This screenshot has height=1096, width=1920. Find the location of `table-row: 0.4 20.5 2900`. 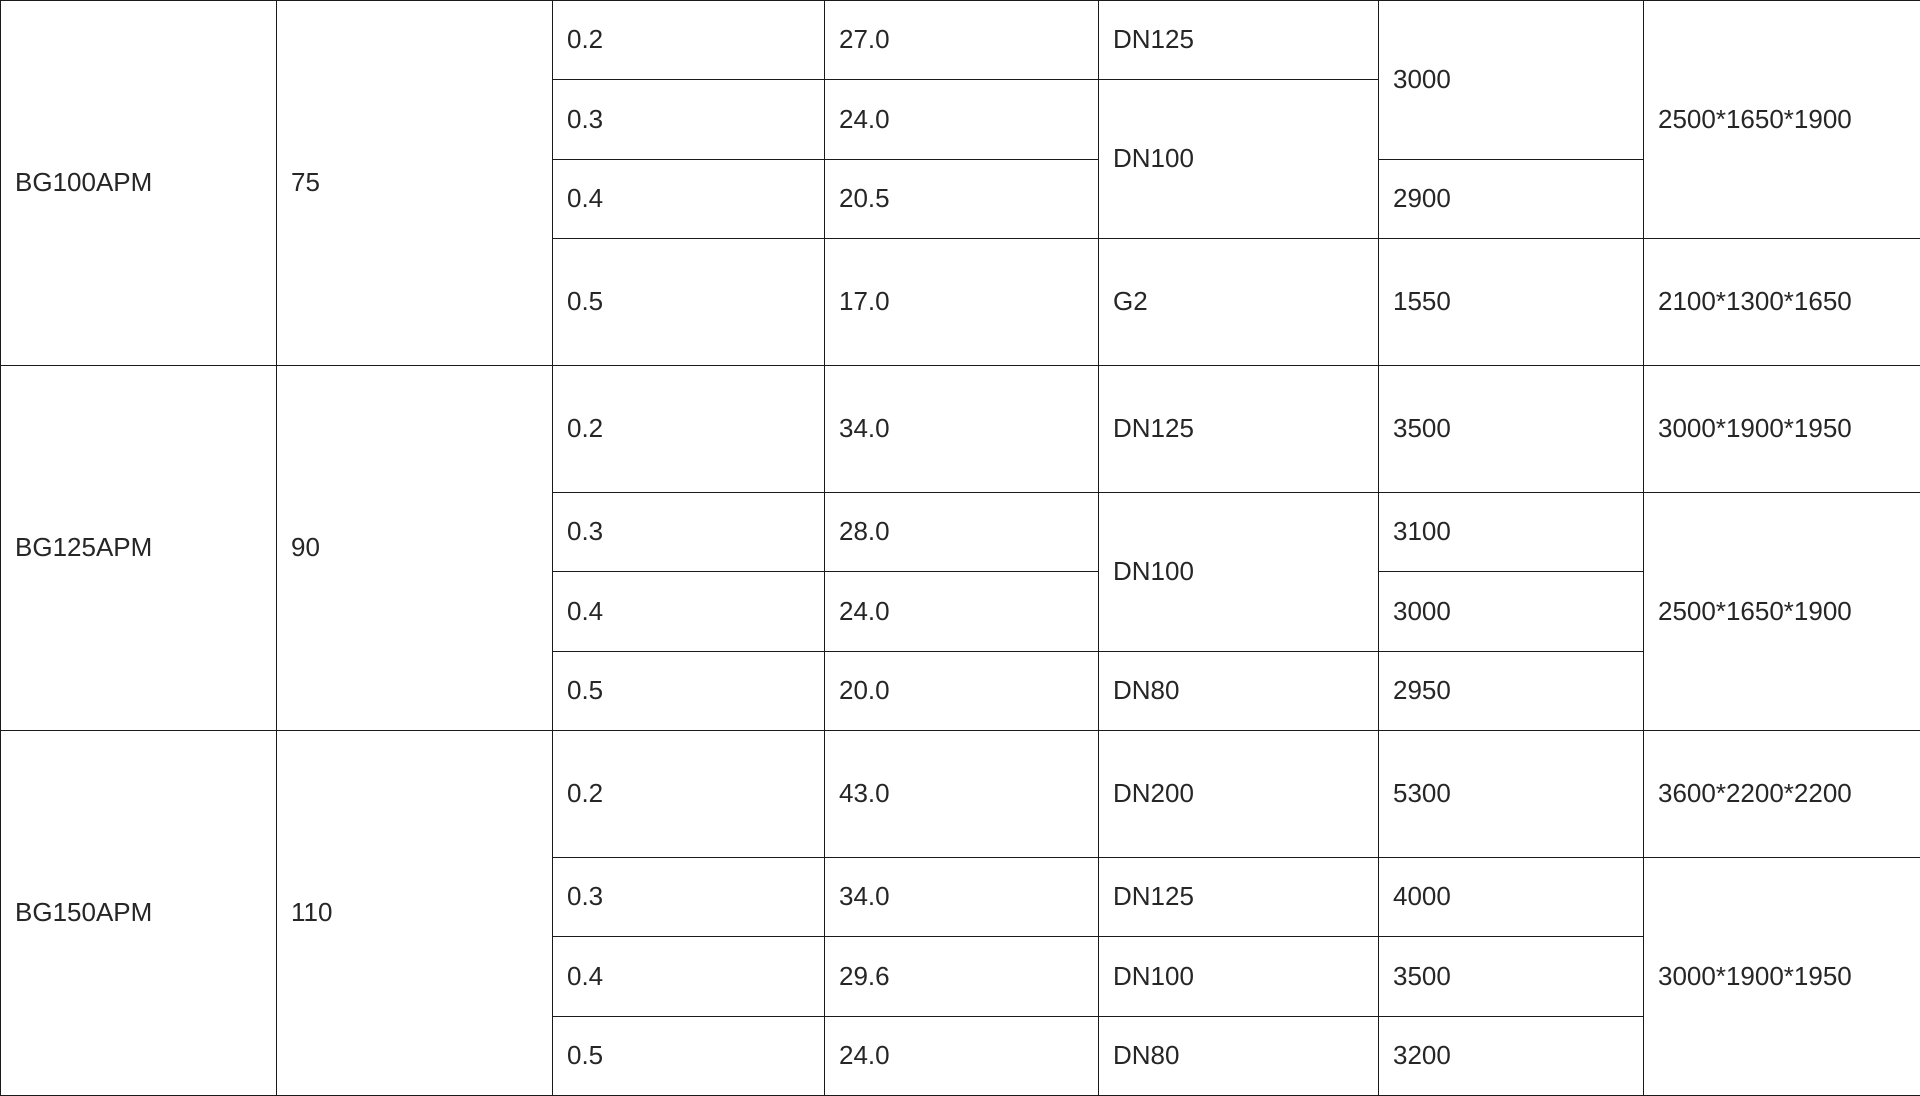

table-row: 0.4 20.5 2900 is located at coordinates (960, 199).